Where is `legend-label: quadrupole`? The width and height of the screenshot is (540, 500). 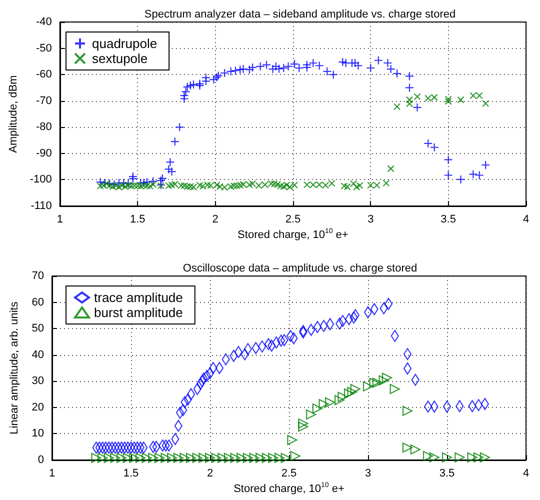 legend-label: quadrupole is located at coordinates (125, 43).